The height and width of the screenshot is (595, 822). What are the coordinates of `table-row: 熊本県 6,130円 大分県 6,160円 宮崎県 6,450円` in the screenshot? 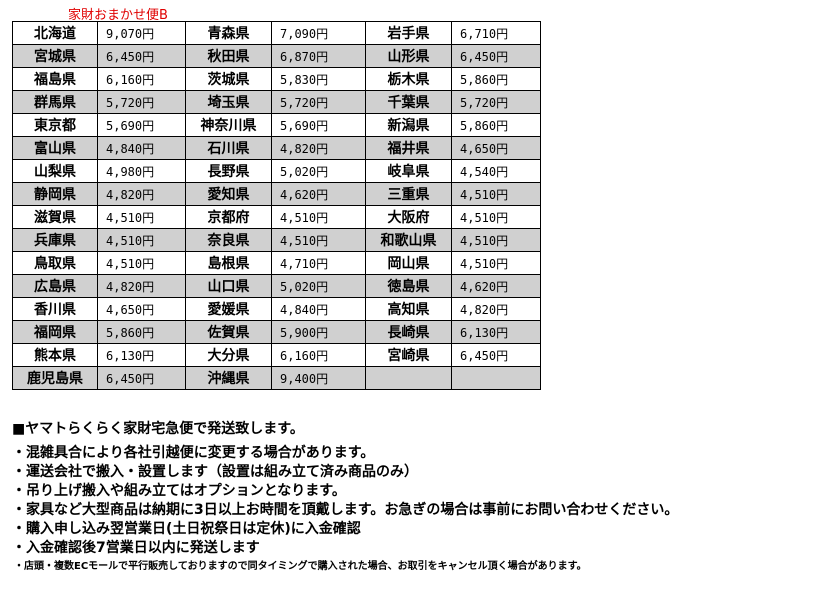 It's located at (276, 355).